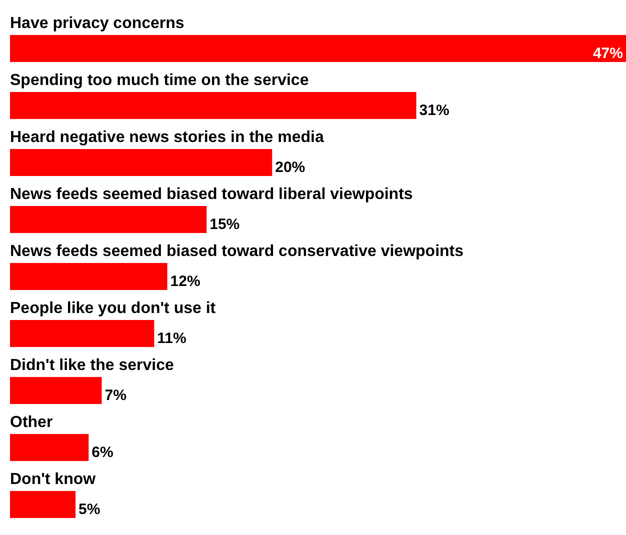  What do you see at coordinates (113, 308) in the screenshot?
I see `y-tick-label: People like you don't use it` at bounding box center [113, 308].